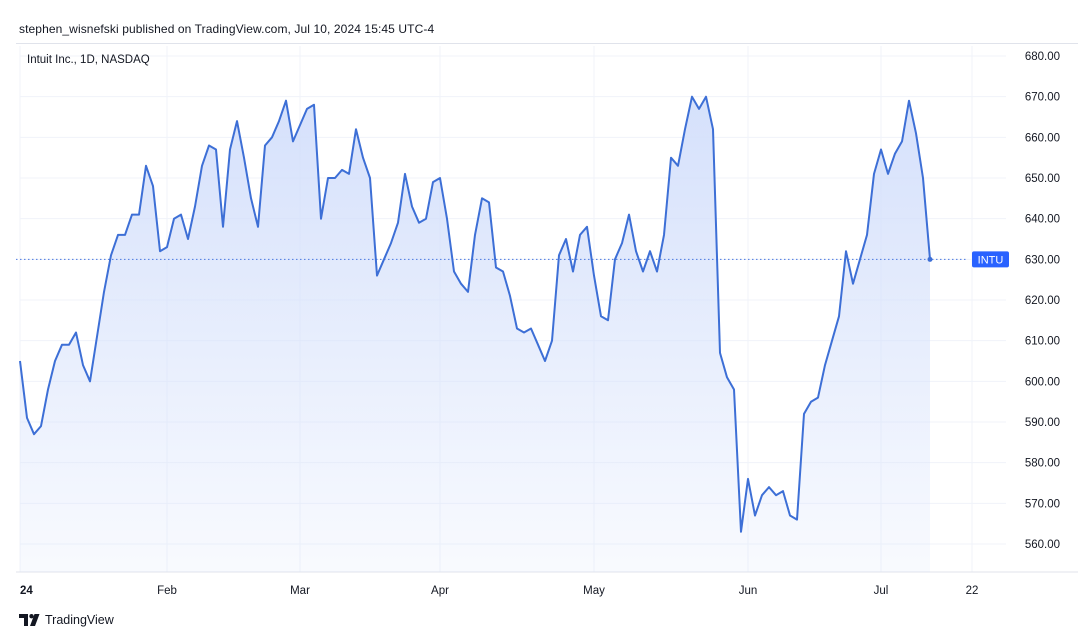  Describe the element at coordinates (1042, 57) in the screenshot. I see `y-tick-label: 680.00` at that location.